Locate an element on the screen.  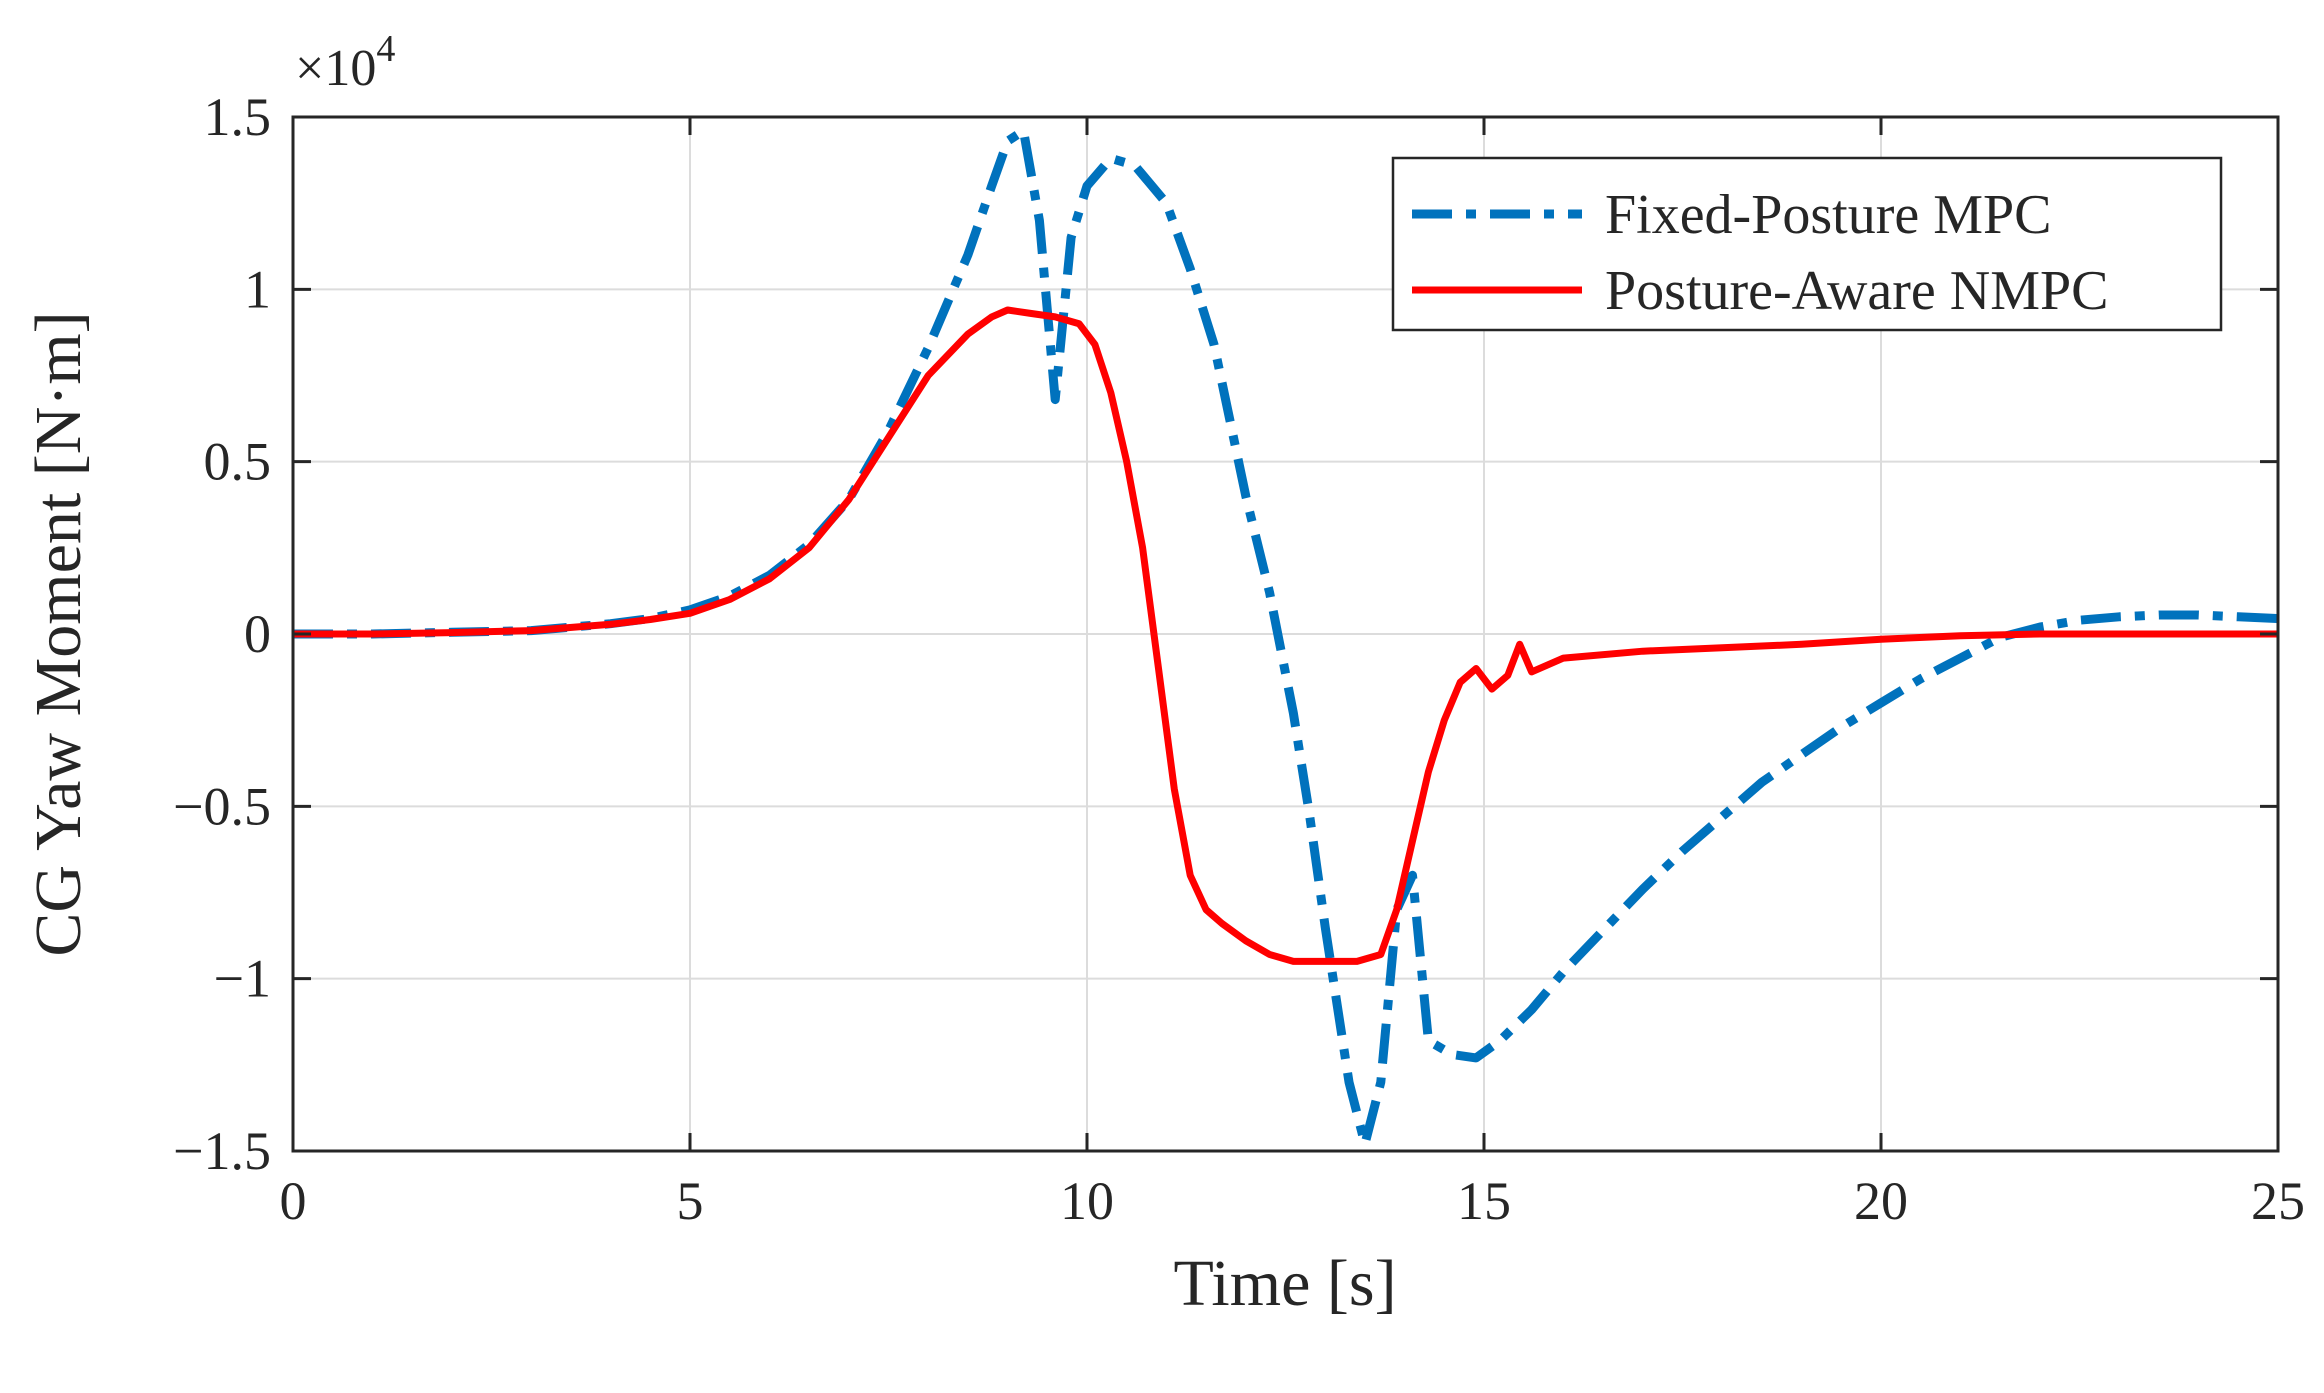
y-tick-label: 1 is located at coordinates (257, 289).